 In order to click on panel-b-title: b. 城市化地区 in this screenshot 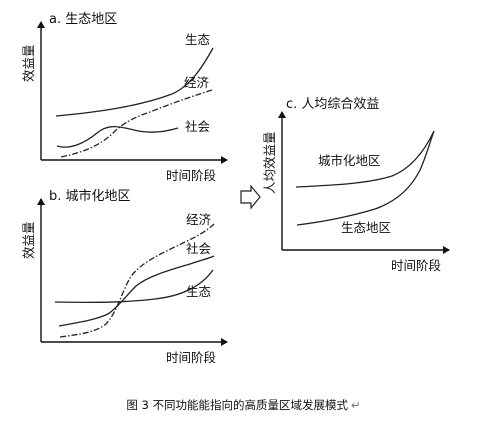, I will do `click(90, 196)`.